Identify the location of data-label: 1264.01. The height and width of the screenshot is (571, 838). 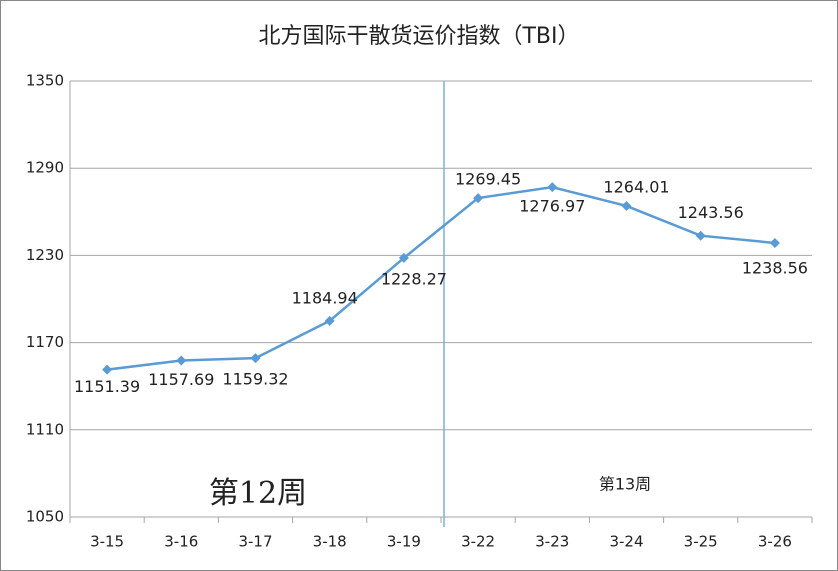
(636, 186).